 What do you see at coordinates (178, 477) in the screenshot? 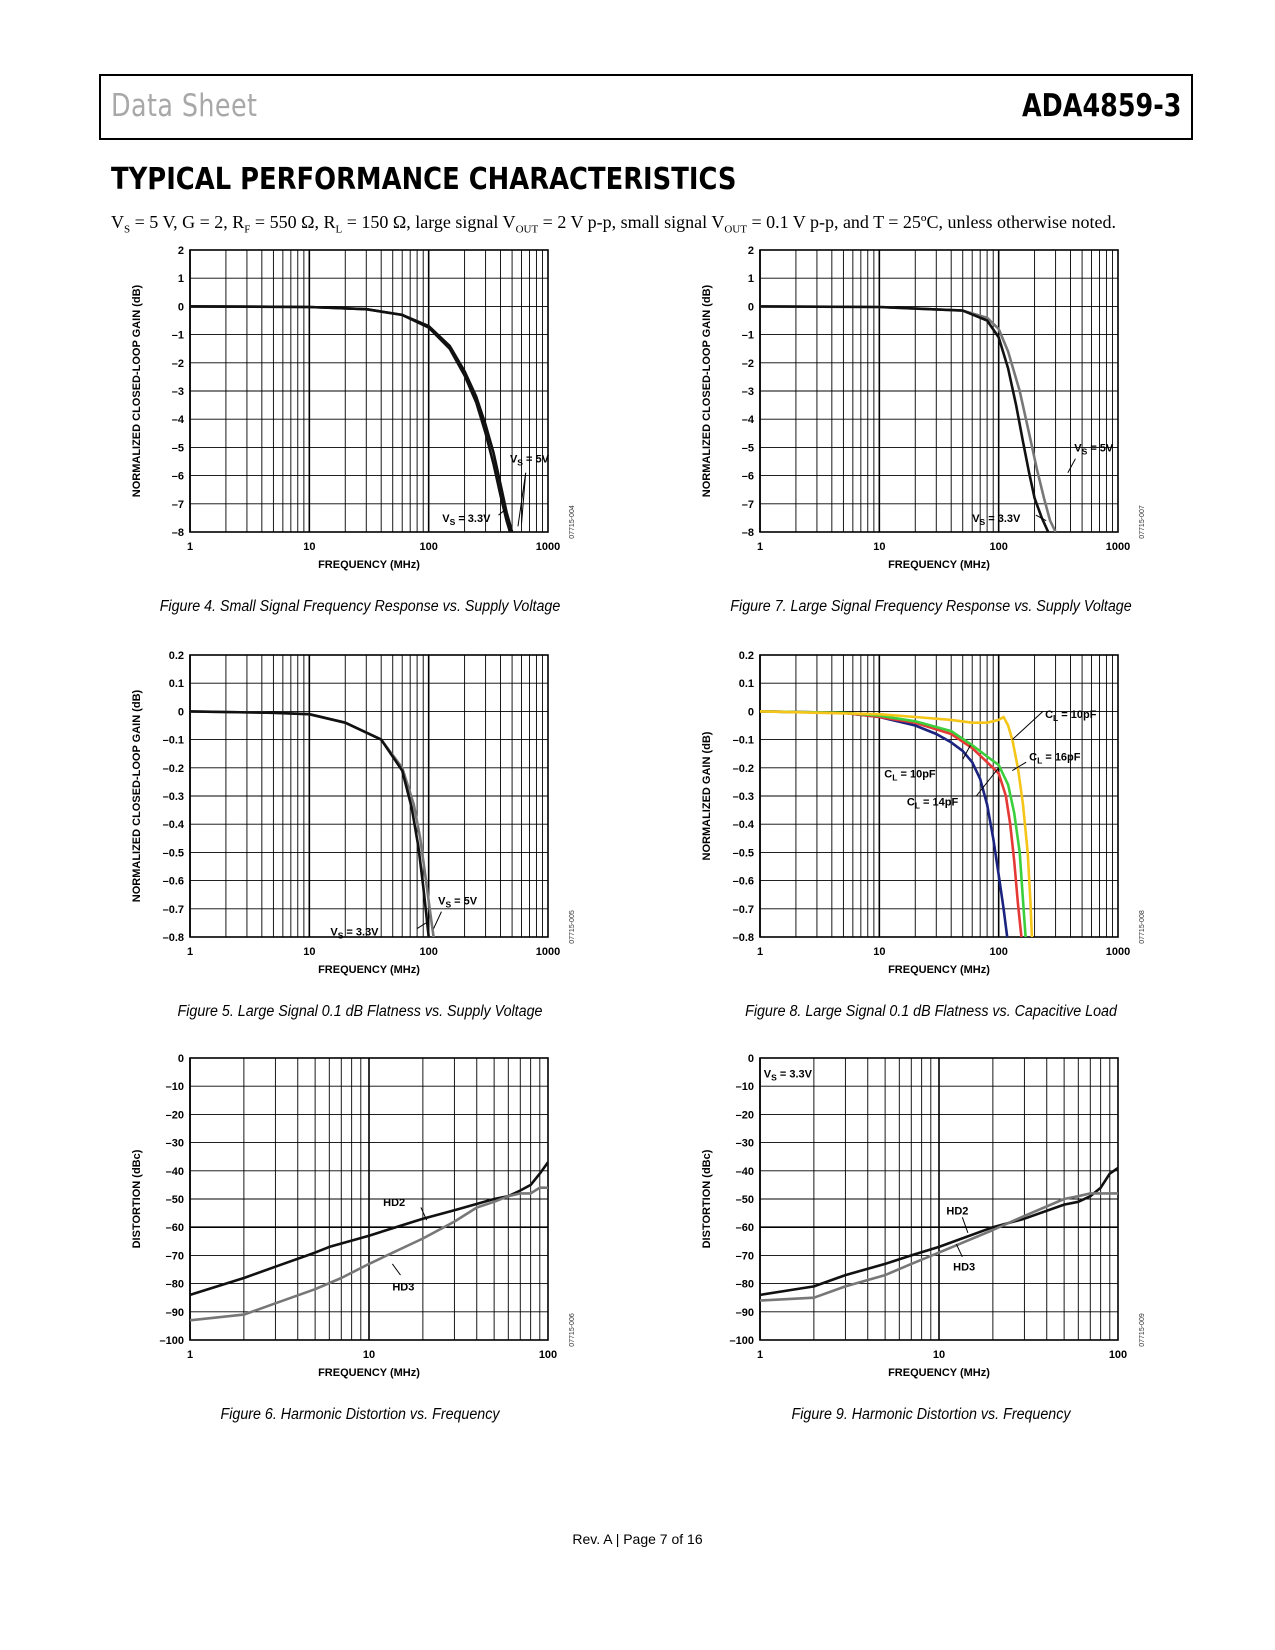
I see `y-tick-label: –6` at bounding box center [178, 477].